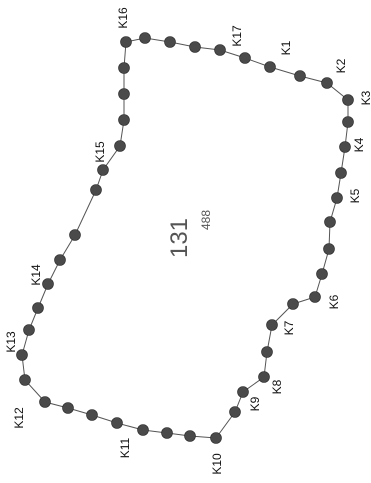 Image resolution: width=371 pixels, height=483 pixels. Describe the element at coordinates (11, 342) in the screenshot. I see `vertex-label-k13: K13` at that location.